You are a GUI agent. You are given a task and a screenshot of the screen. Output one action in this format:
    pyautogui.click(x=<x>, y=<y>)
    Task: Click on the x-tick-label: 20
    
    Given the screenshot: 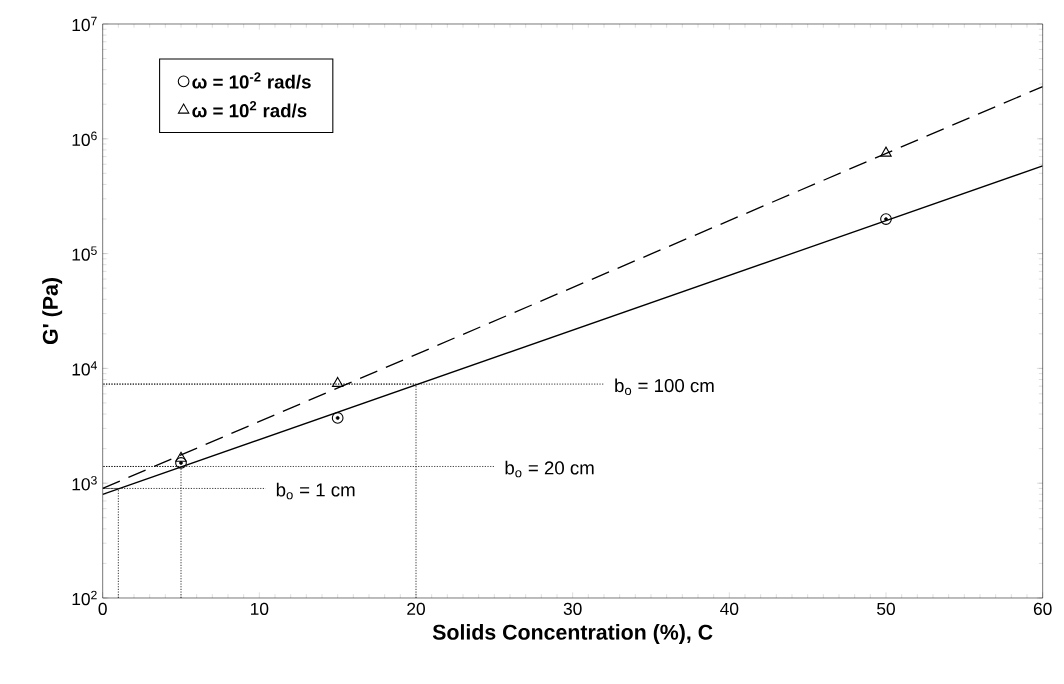 What is the action you would take?
    pyautogui.click(x=416, y=608)
    